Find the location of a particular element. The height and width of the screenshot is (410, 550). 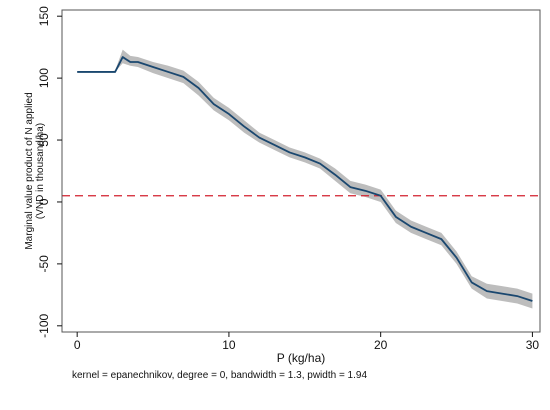

y-axis-label-line-2: (VND in thousand/ha) is located at coordinates (40, 171).